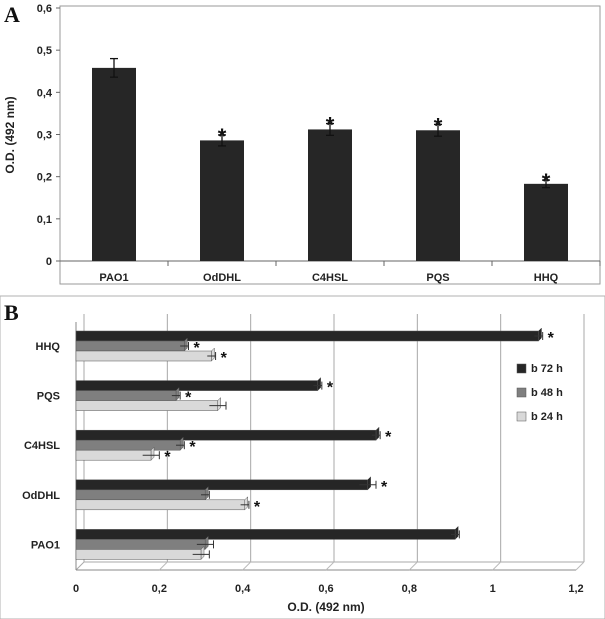 The height and width of the screenshot is (619, 605). I want to click on x-tick-label: 0,4, so click(243, 589).